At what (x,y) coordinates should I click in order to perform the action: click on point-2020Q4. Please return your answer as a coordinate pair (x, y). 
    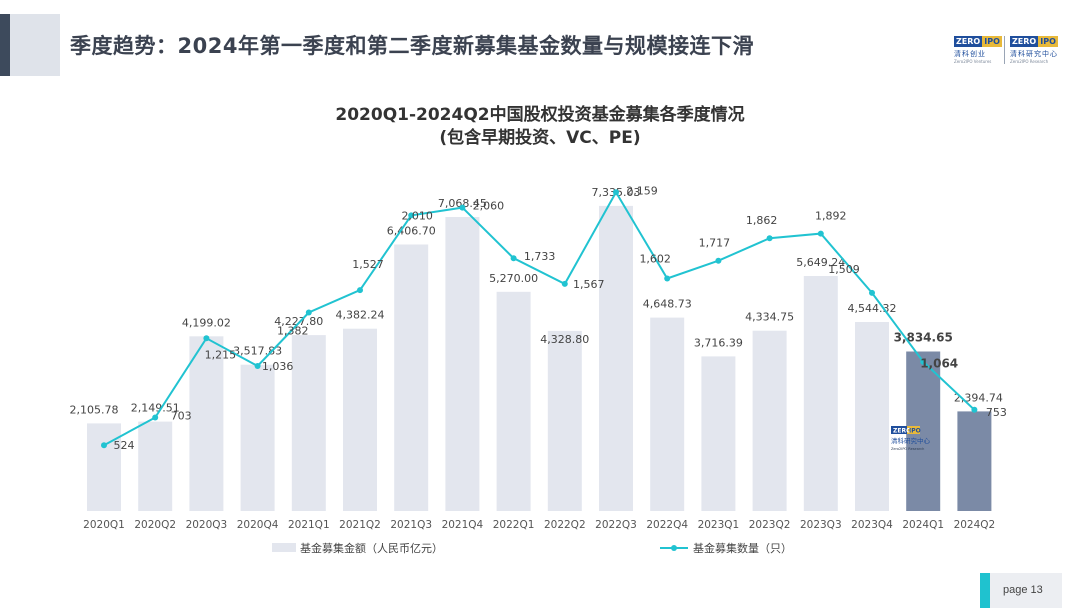
    Looking at the image, I should click on (257, 366).